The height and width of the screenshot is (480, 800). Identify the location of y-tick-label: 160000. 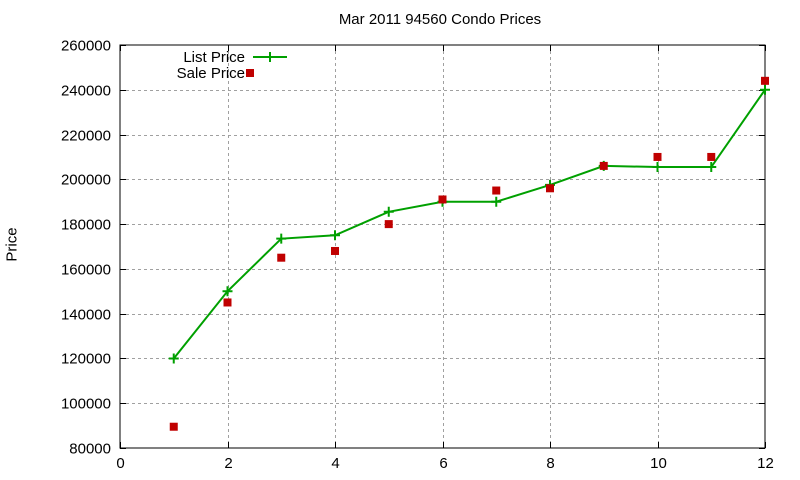
(86, 270).